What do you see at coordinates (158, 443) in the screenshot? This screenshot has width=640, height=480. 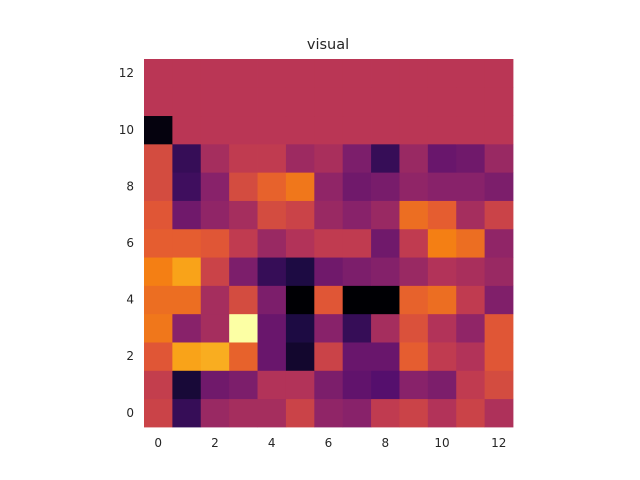 I see `x-tick-label: 0` at bounding box center [158, 443].